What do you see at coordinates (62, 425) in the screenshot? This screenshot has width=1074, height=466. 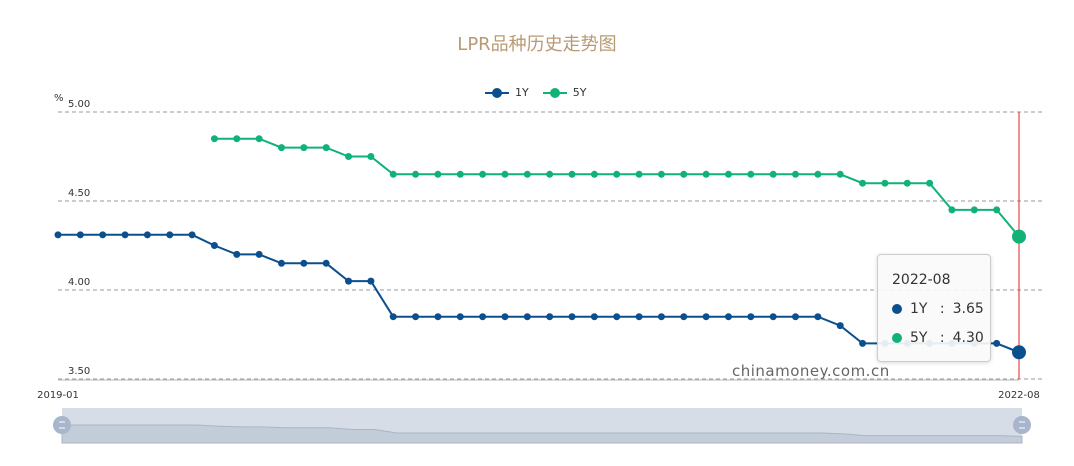 I see `zoom-slider-handle-left` at bounding box center [62, 425].